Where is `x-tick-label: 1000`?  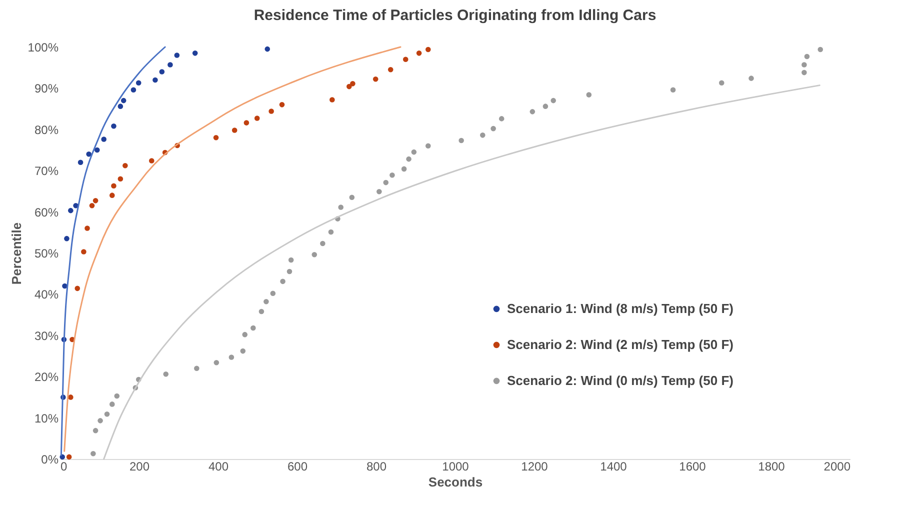 x-tick-label: 1000 is located at coordinates (456, 467).